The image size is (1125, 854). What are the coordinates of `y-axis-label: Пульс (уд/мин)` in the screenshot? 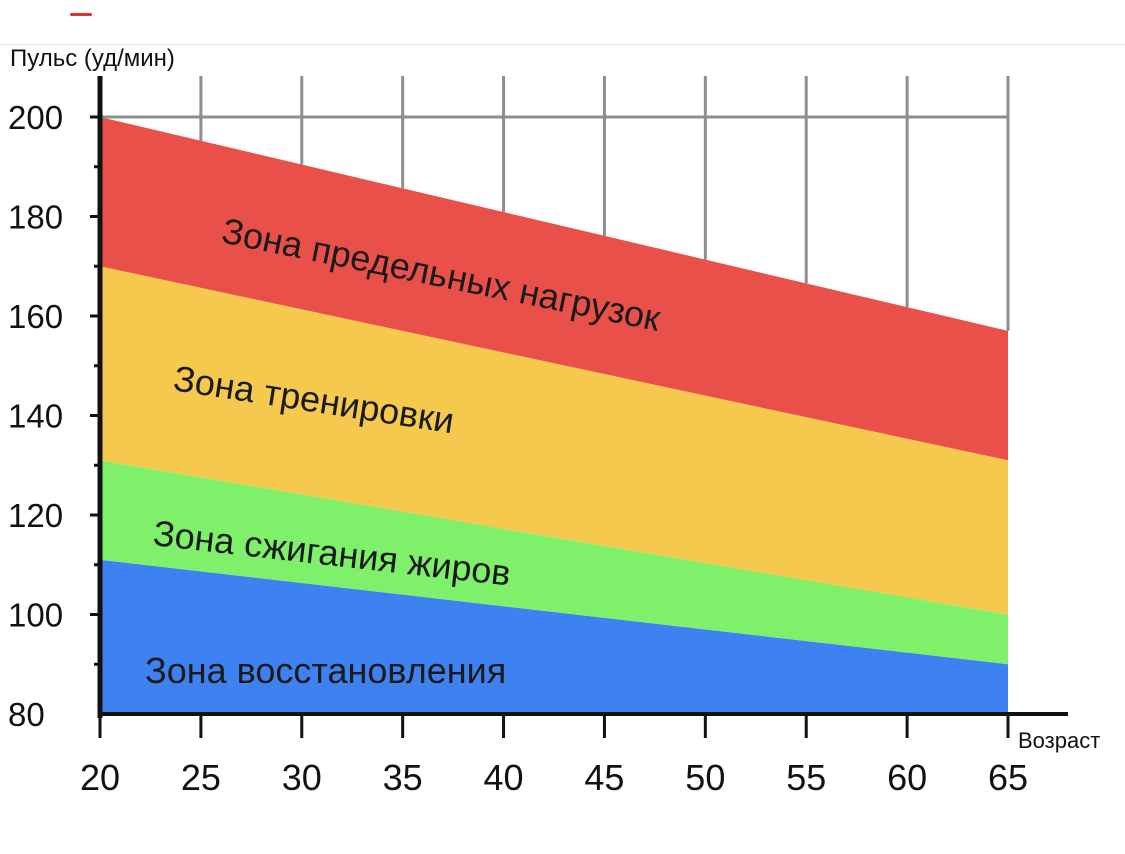 It's located at (92, 58).